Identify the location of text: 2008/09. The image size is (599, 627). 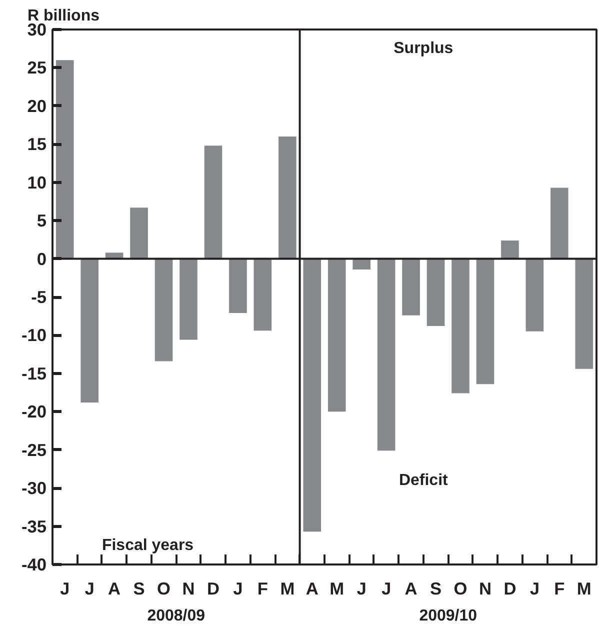
(176, 616).